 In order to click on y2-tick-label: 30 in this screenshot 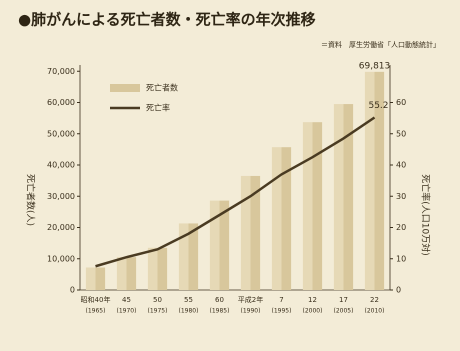, I will do `click(401, 196)`.